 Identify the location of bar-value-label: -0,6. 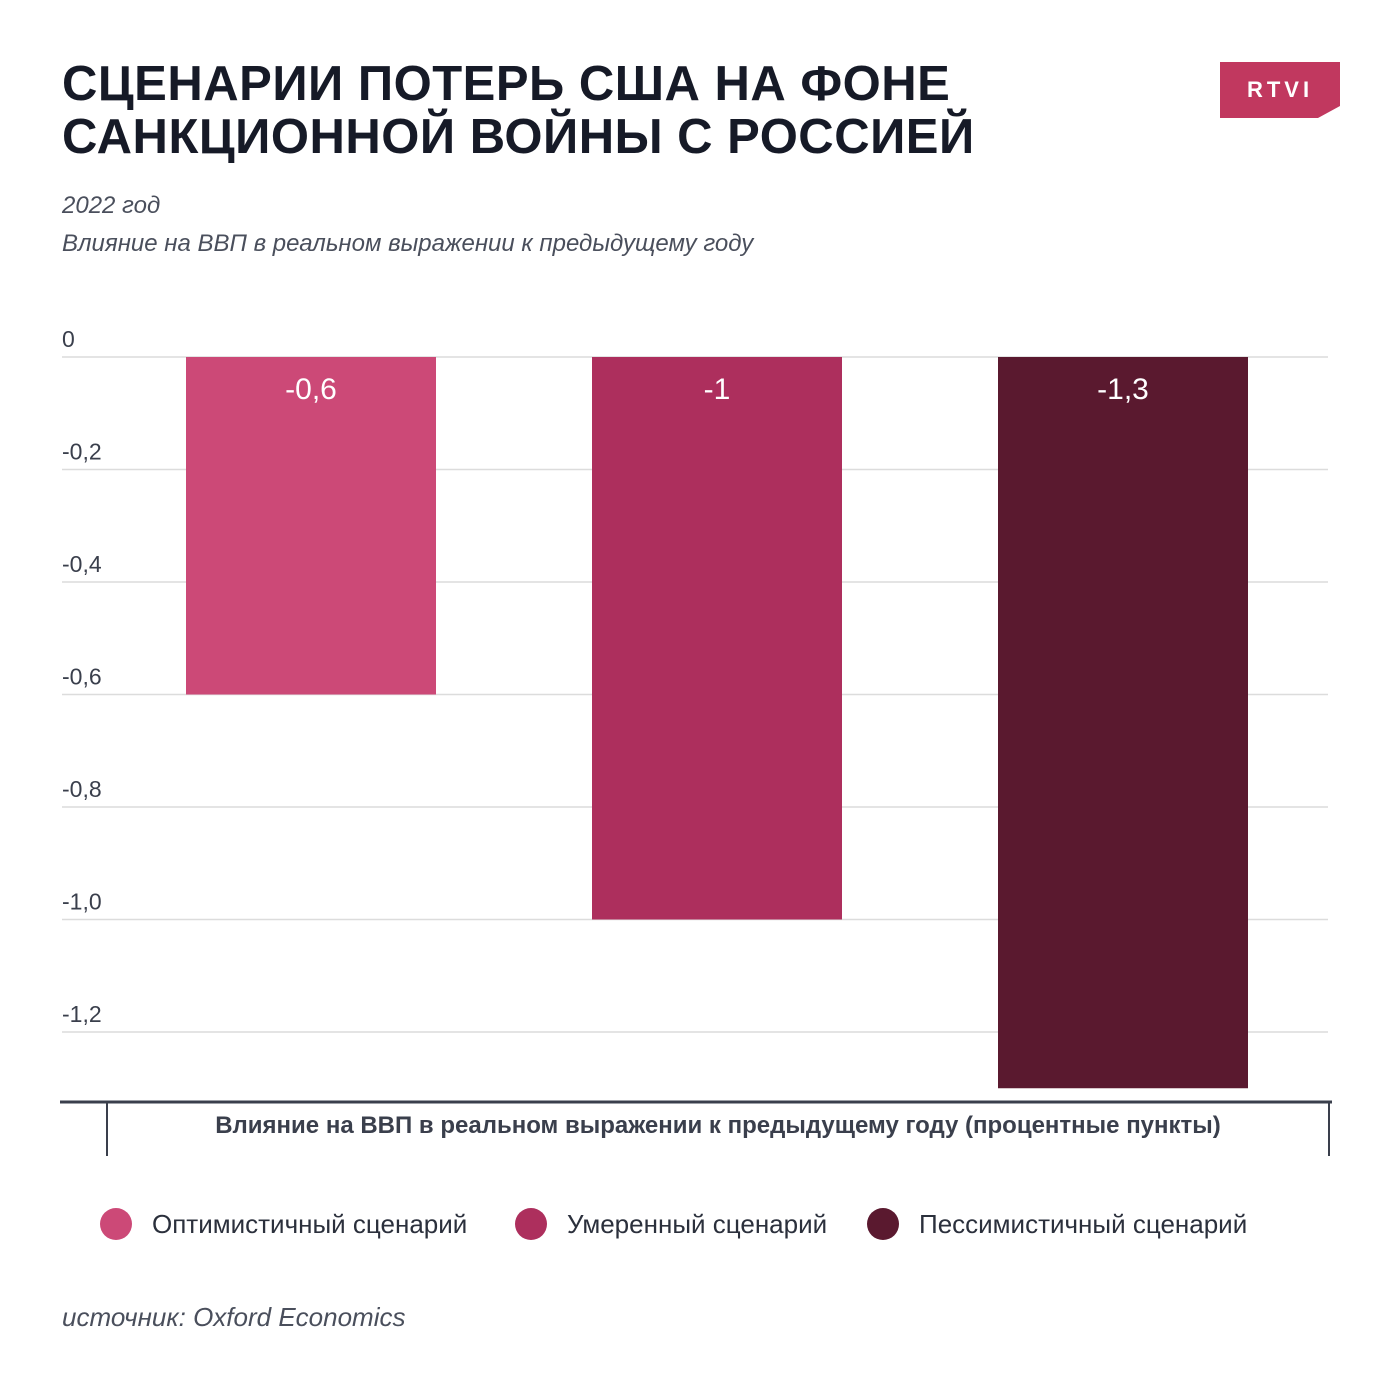
(311, 389).